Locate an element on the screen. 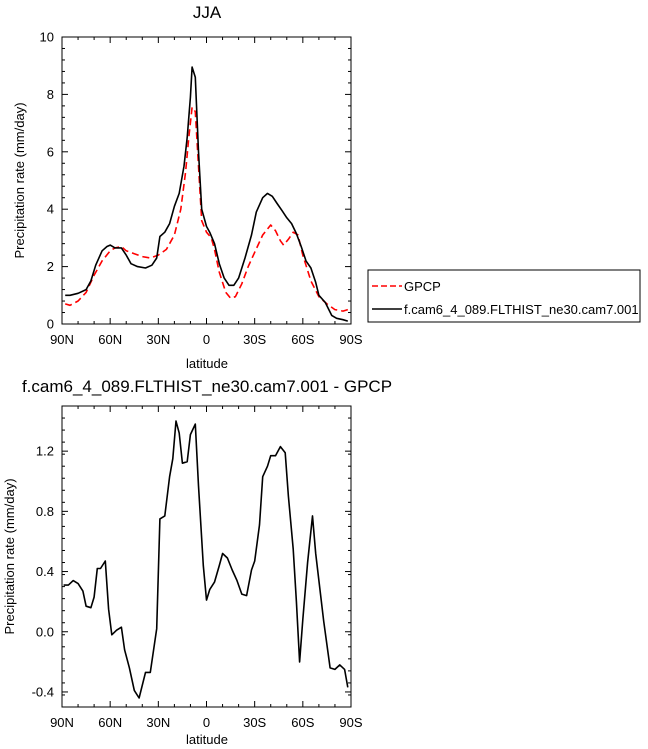  bottom-y-tick-label: 1.2 is located at coordinates (45, 451).